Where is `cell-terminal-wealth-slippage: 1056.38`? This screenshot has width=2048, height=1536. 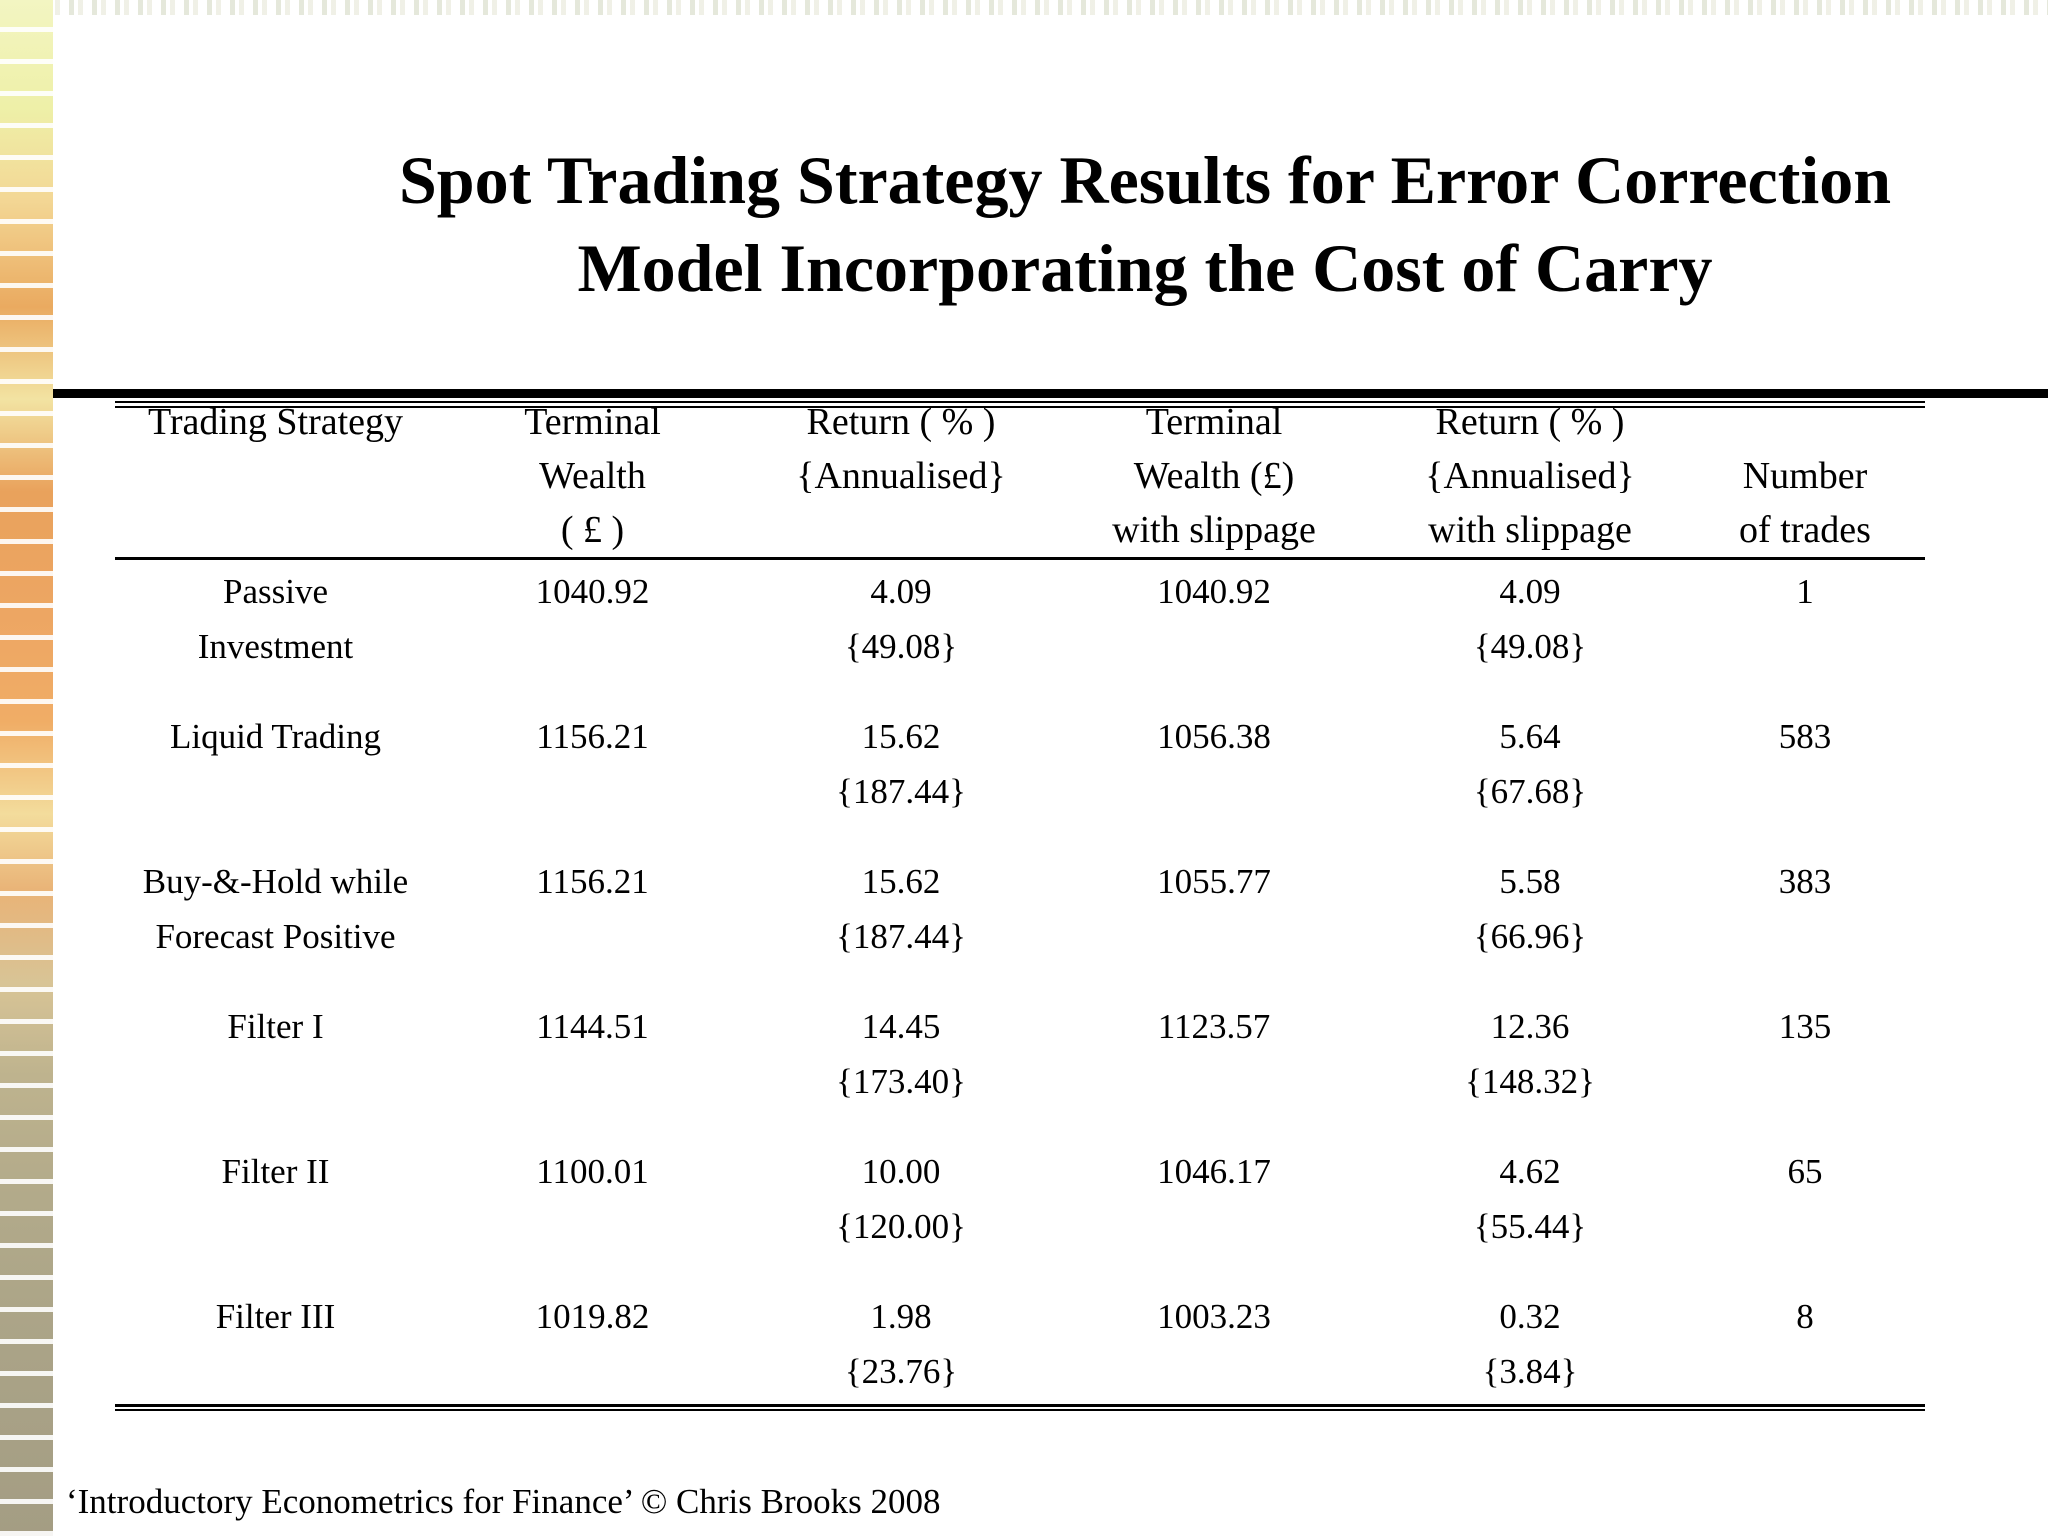 cell-terminal-wealth-slippage: 1056.38 is located at coordinates (1214, 764).